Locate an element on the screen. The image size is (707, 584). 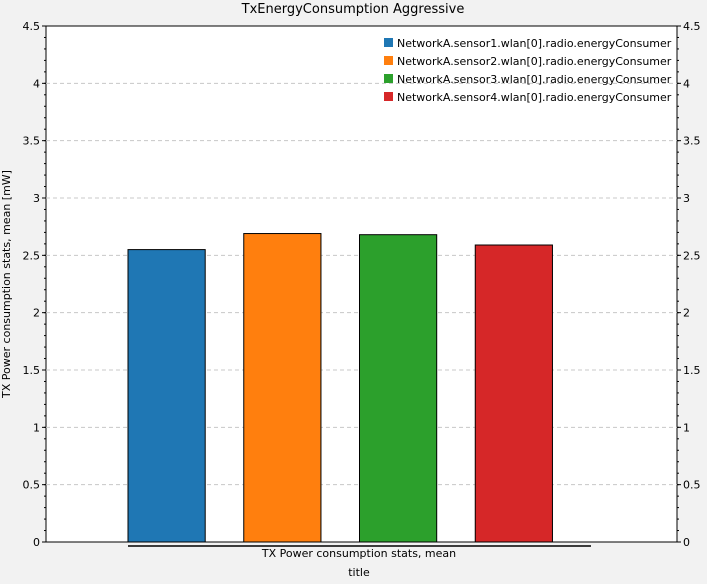
y-tick-label-right: 3 is located at coordinates (686, 198).